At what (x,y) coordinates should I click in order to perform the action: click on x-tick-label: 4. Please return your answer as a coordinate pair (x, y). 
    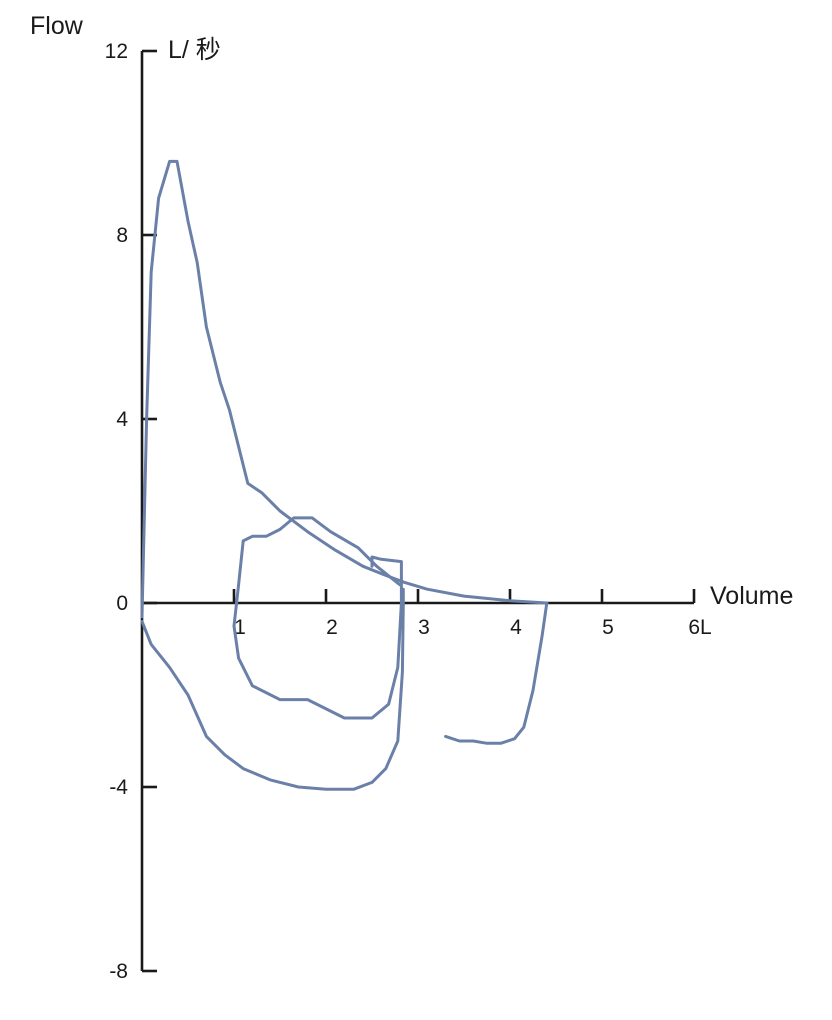
    Looking at the image, I should click on (516, 627).